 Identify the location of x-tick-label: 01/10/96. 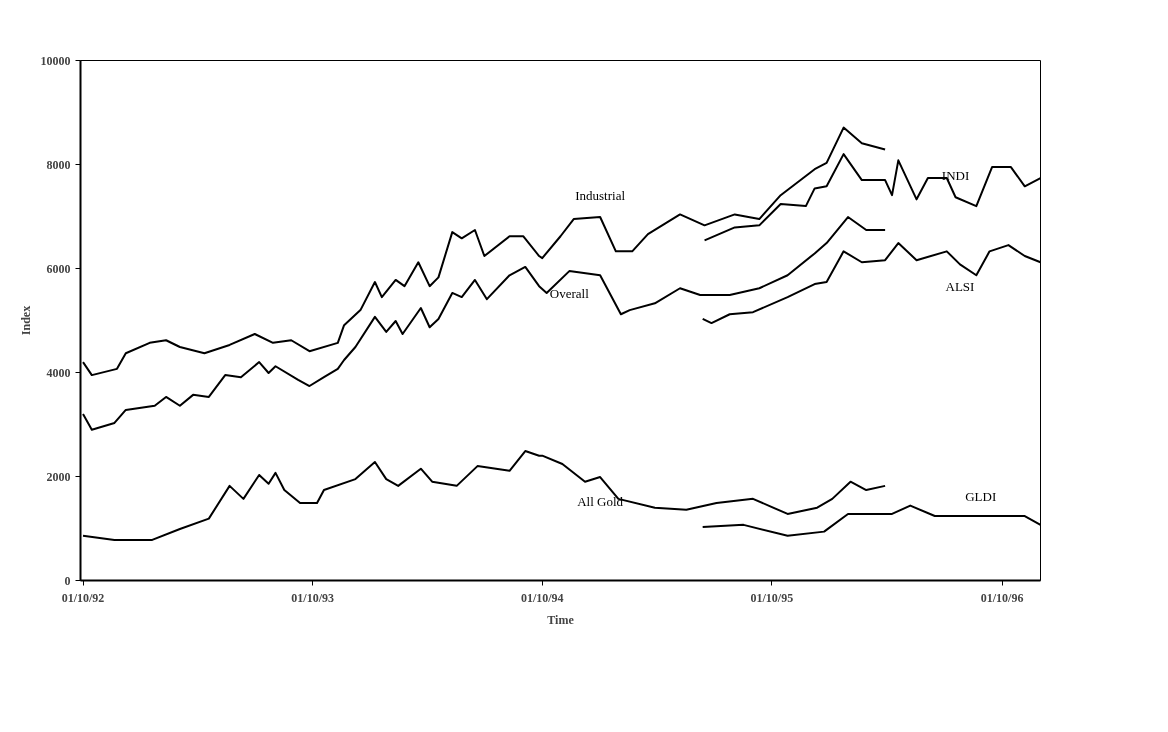
(1002, 597).